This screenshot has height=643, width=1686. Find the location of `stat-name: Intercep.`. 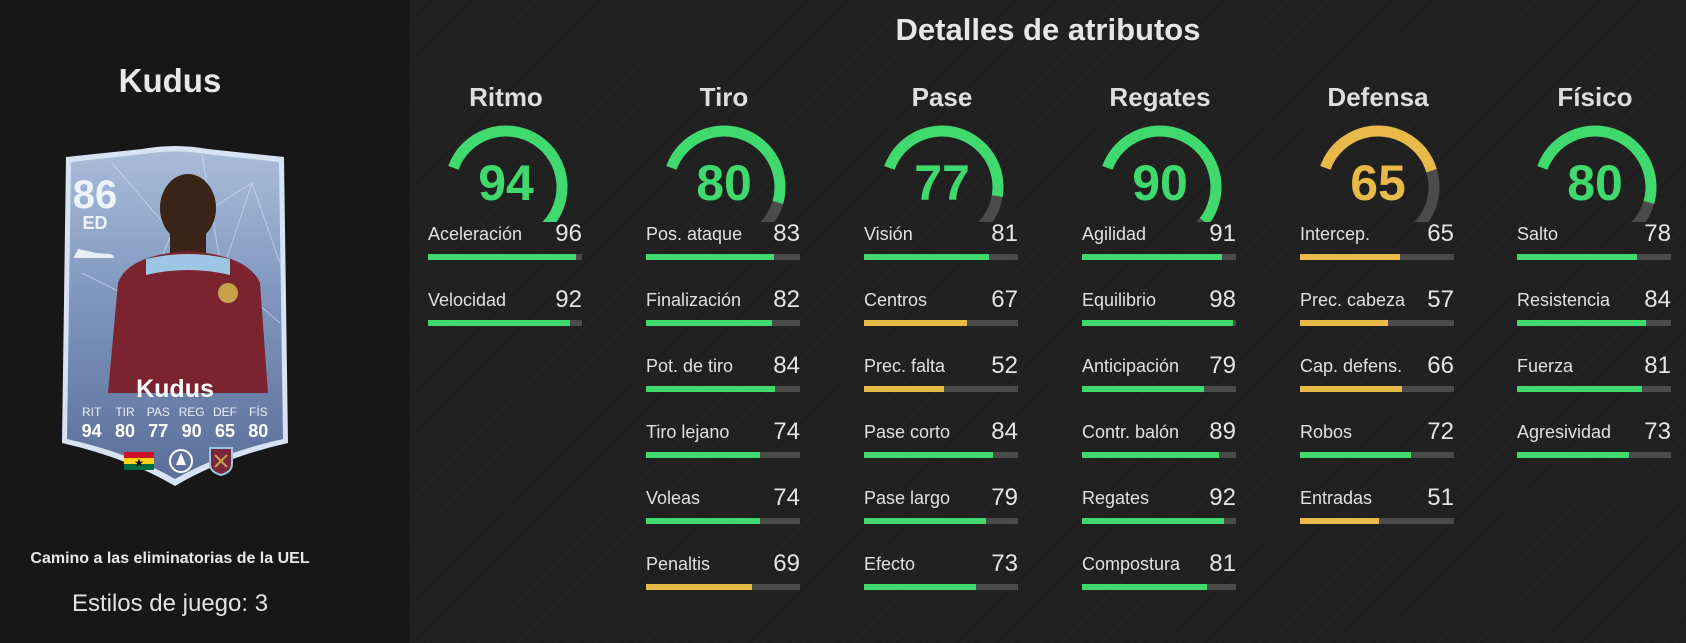

stat-name: Intercep. is located at coordinates (1335, 234).